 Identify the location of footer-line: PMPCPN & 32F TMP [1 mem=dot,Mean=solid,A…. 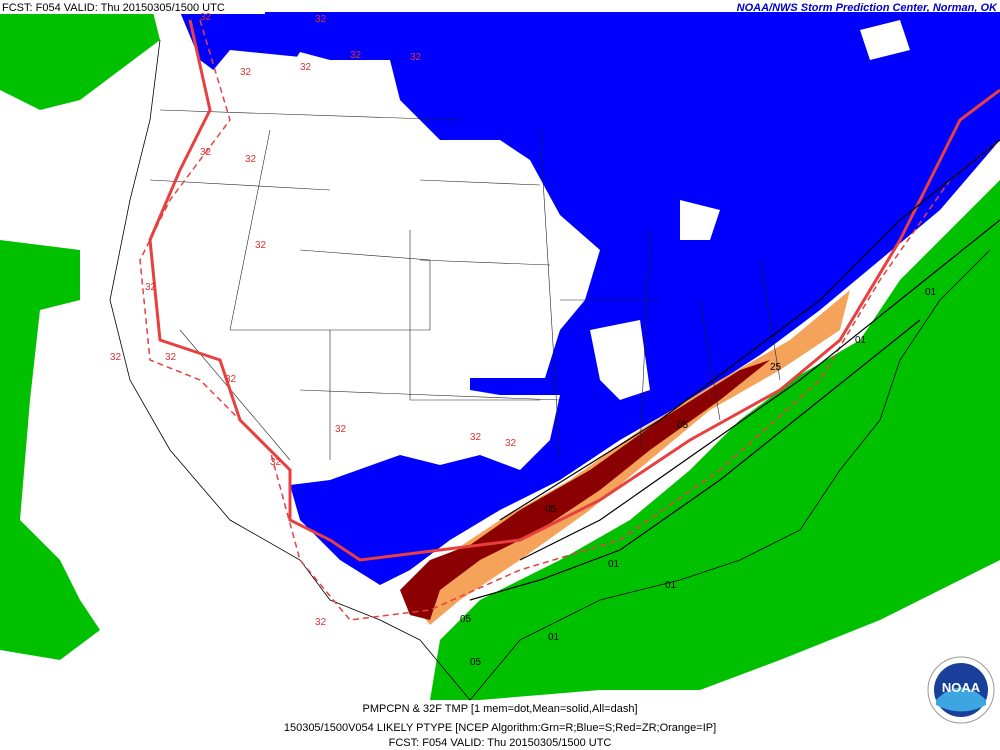
(499, 709).